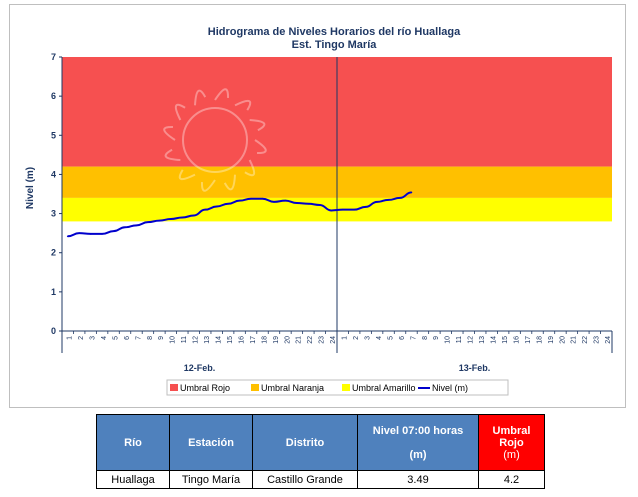  Describe the element at coordinates (219, 340) in the screenshot. I see `x-tick-label: 14` at that location.